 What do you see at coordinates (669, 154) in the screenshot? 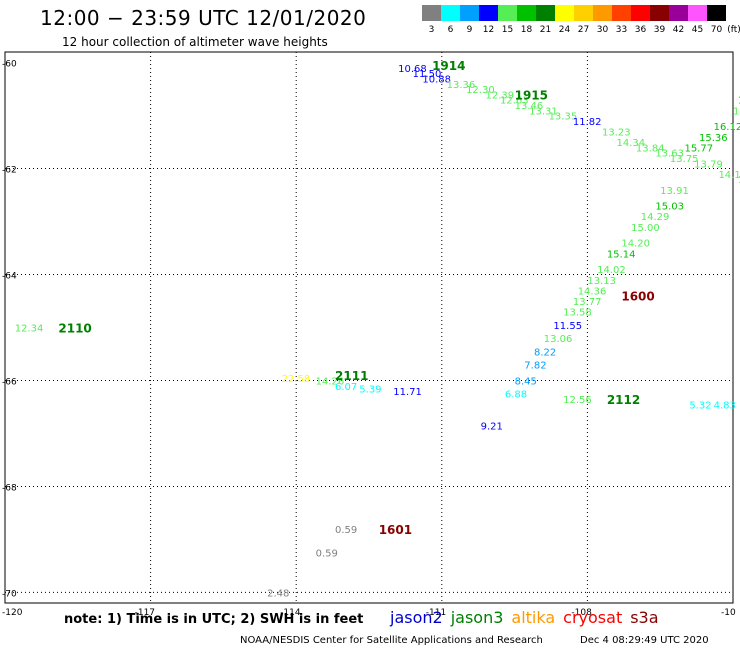
I see `wave-height-label: 13.63` at bounding box center [669, 154].